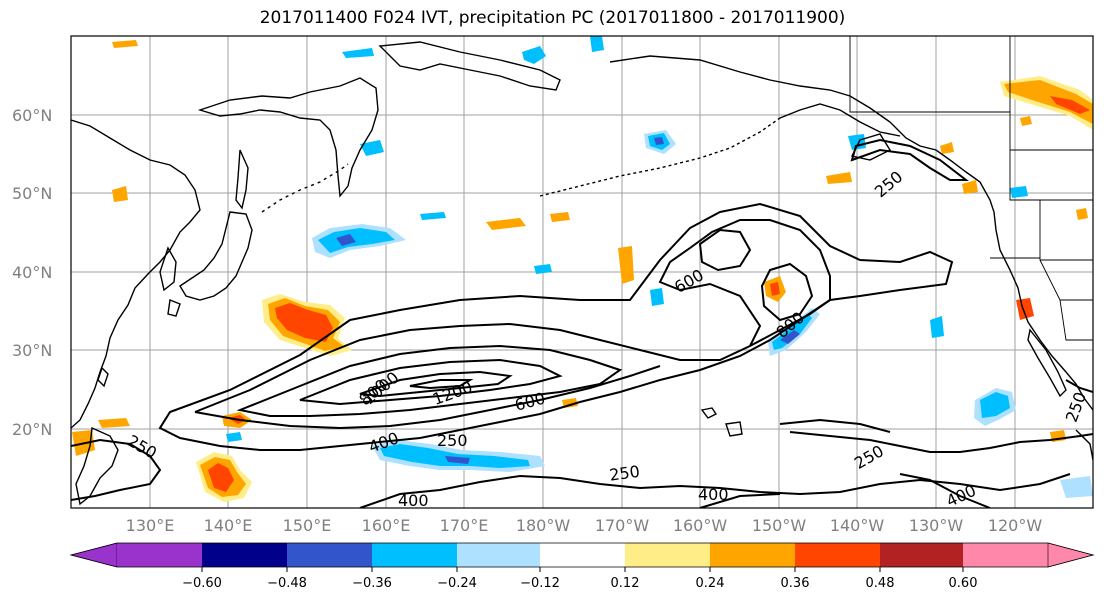 This screenshot has height=601, width=1105. Describe the element at coordinates (582, 569) in the screenshot. I see `colorbar-ticks` at that location.